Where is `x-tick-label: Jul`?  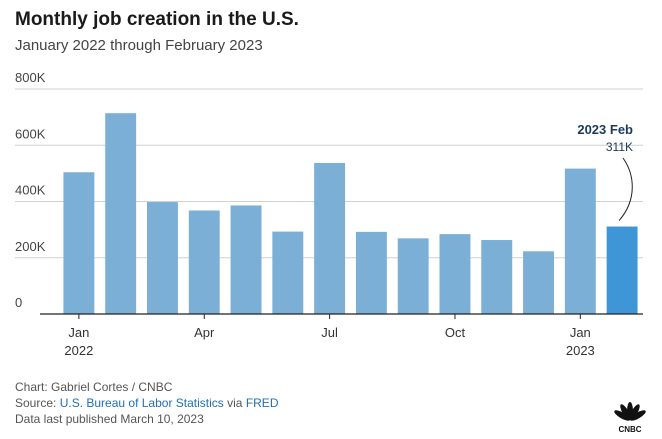
x-tick-label: Jul is located at coordinates (329, 332).